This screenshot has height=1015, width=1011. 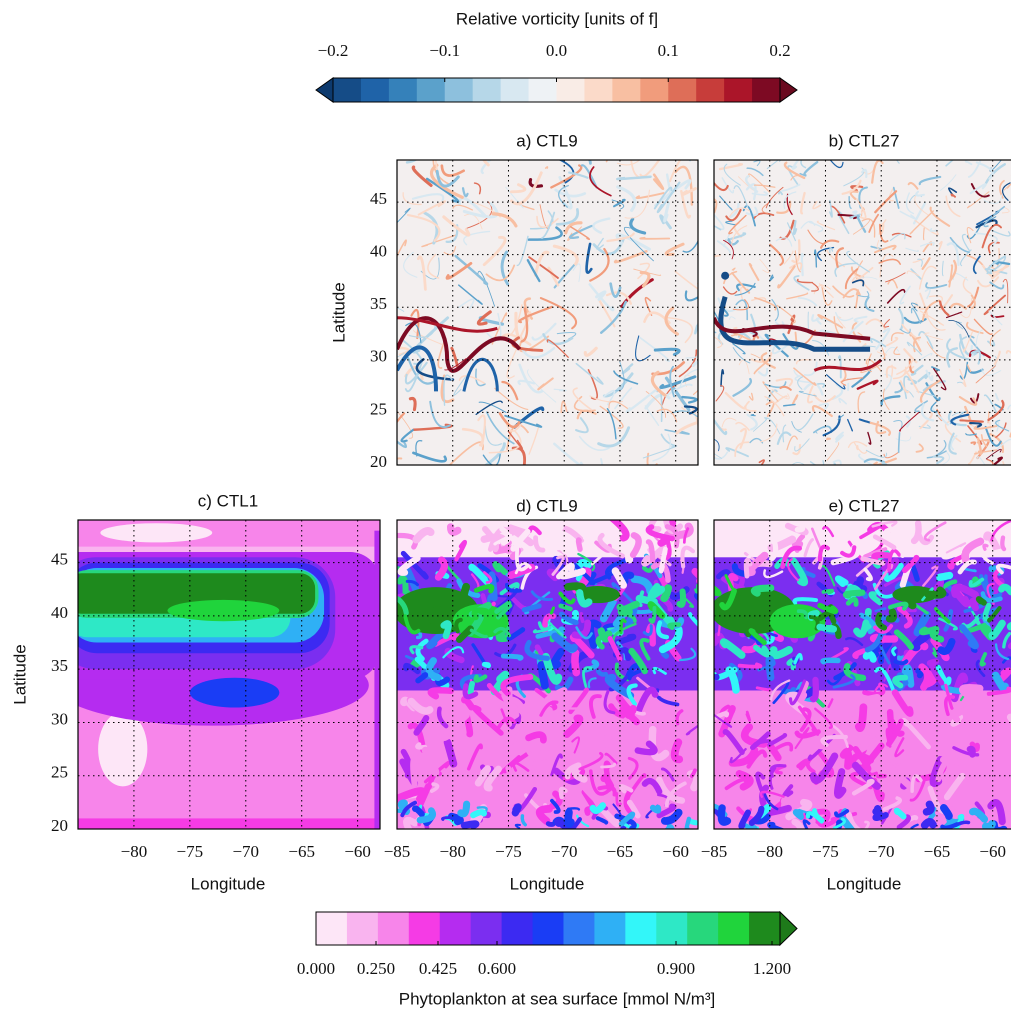 What do you see at coordinates (378, 408) in the screenshot?
I see `y-tick-label: 25` at bounding box center [378, 408].